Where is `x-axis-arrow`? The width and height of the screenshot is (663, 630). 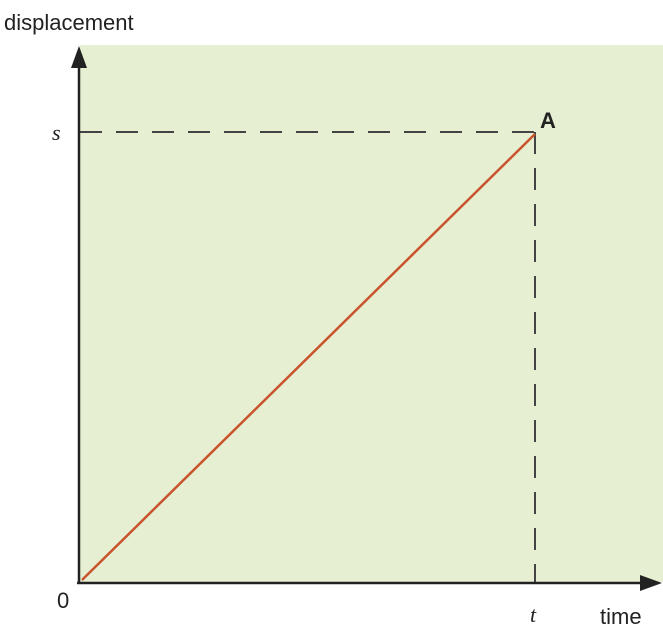 x-axis-arrow is located at coordinates (651, 583).